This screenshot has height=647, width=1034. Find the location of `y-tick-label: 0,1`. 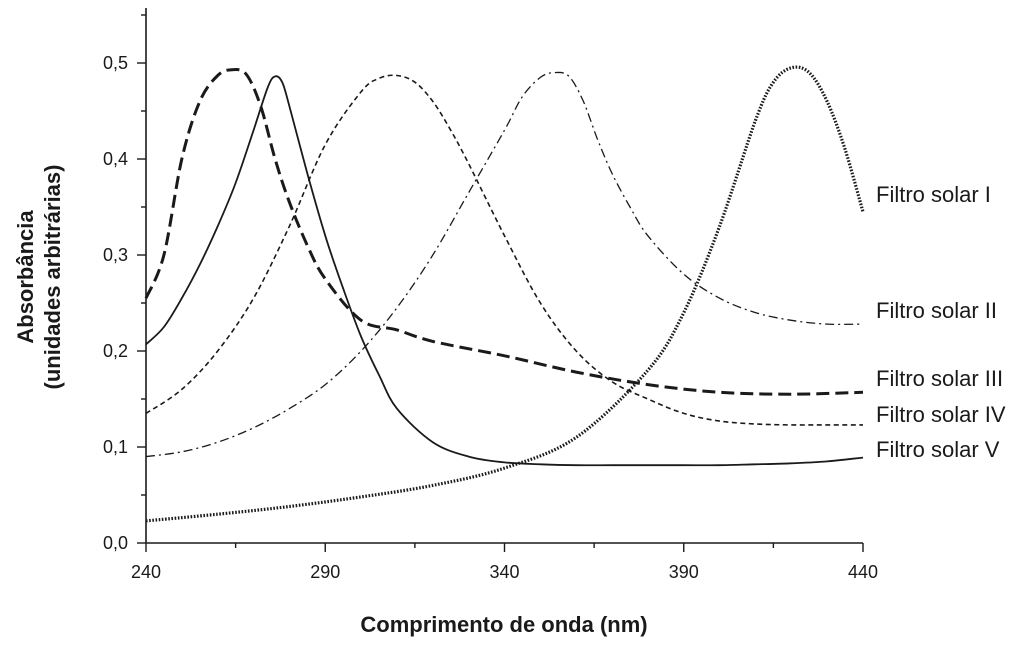

y-tick-label: 0,1 is located at coordinates (115, 447).